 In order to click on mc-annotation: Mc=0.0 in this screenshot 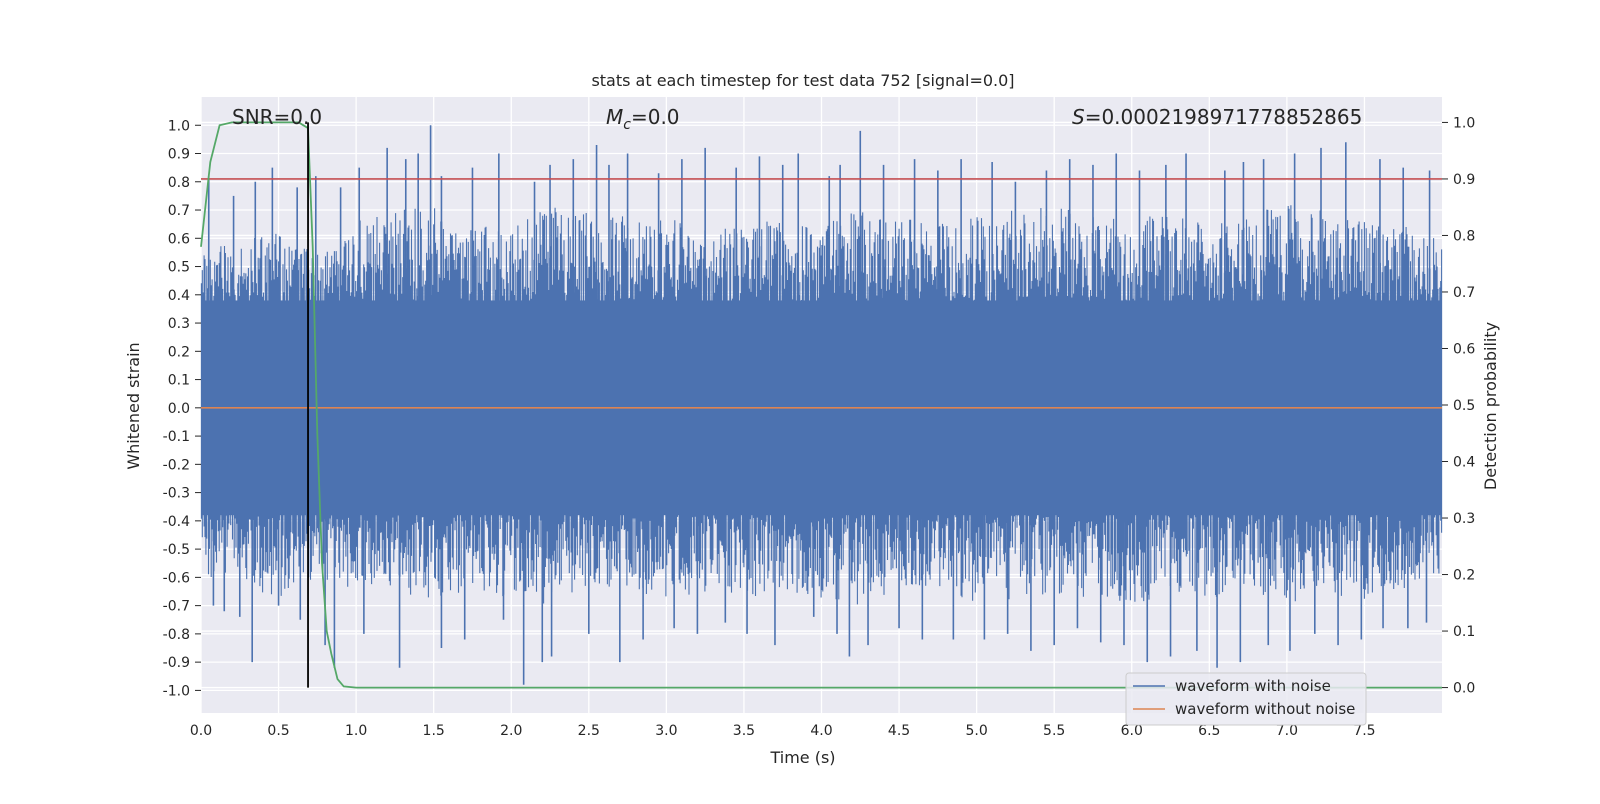, I will do `click(643, 119)`.